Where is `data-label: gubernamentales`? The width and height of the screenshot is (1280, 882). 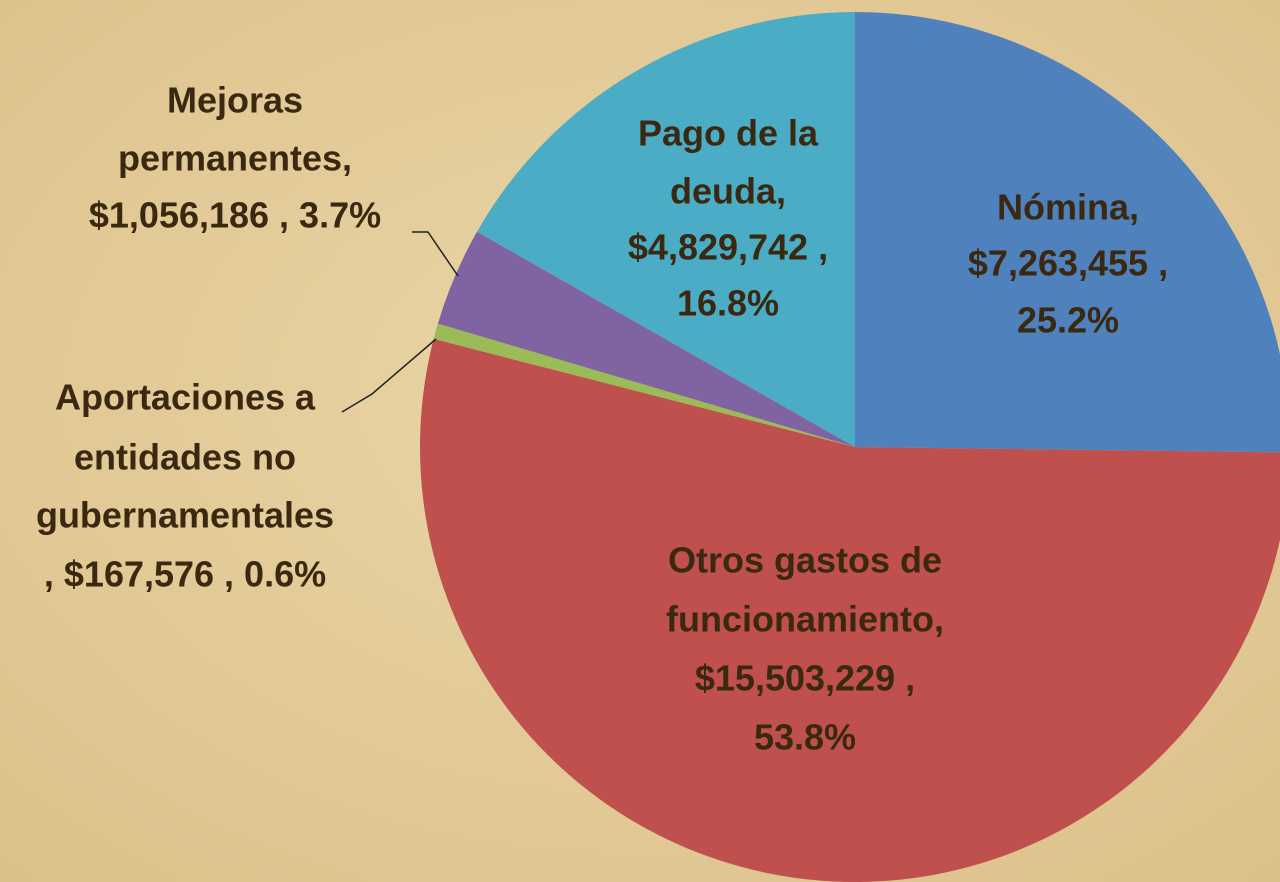 data-label: gubernamentales is located at coordinates (185, 515).